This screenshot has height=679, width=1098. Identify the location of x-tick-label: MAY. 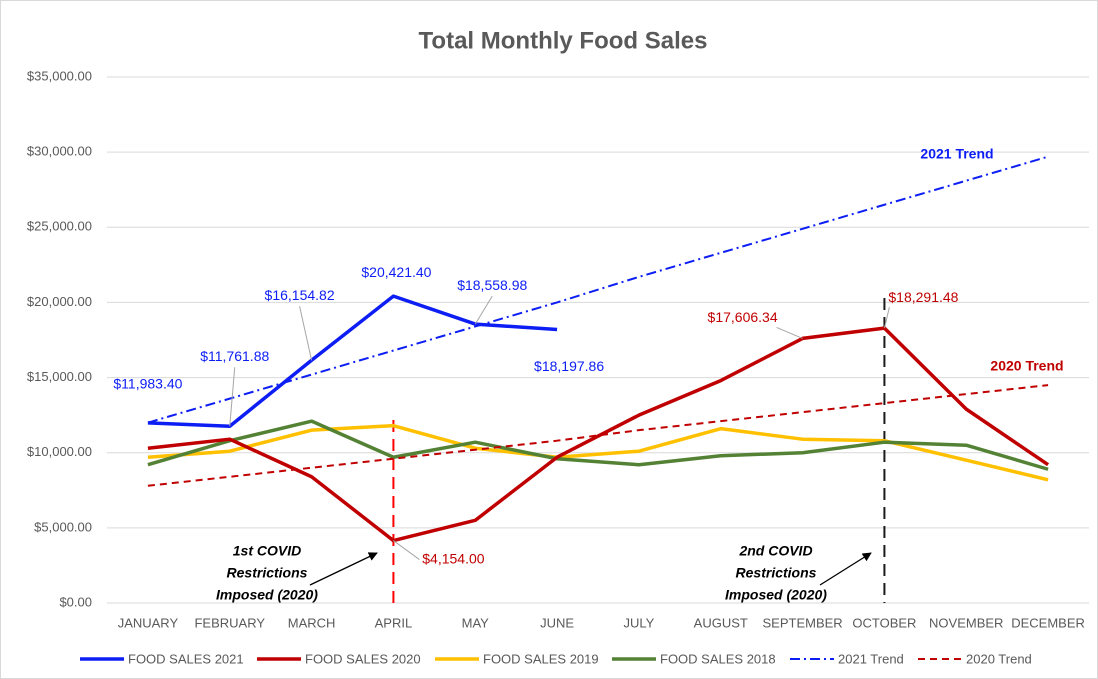
(476, 622).